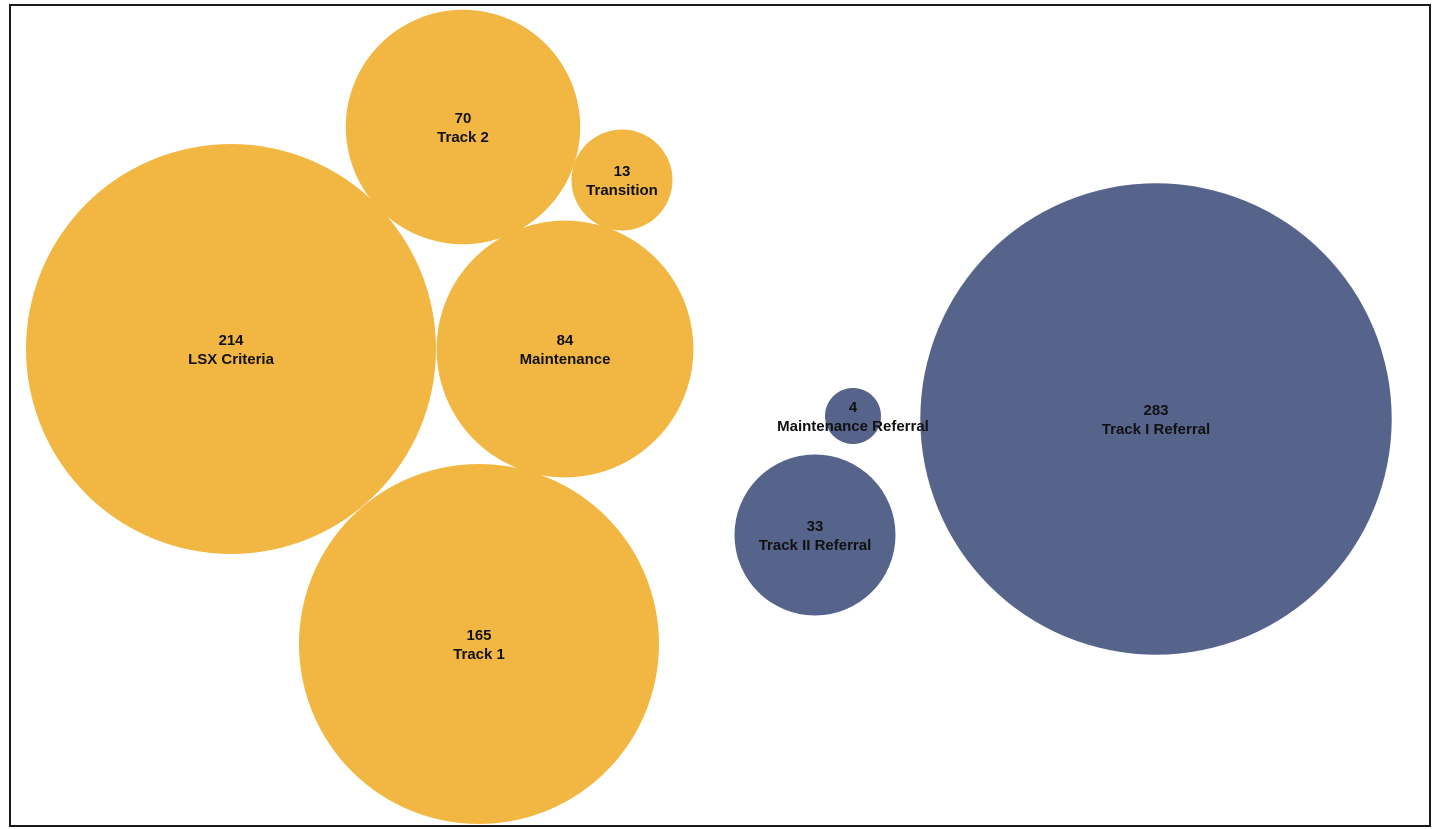  I want to click on bubble-value-maintenance: 84, so click(565, 340).